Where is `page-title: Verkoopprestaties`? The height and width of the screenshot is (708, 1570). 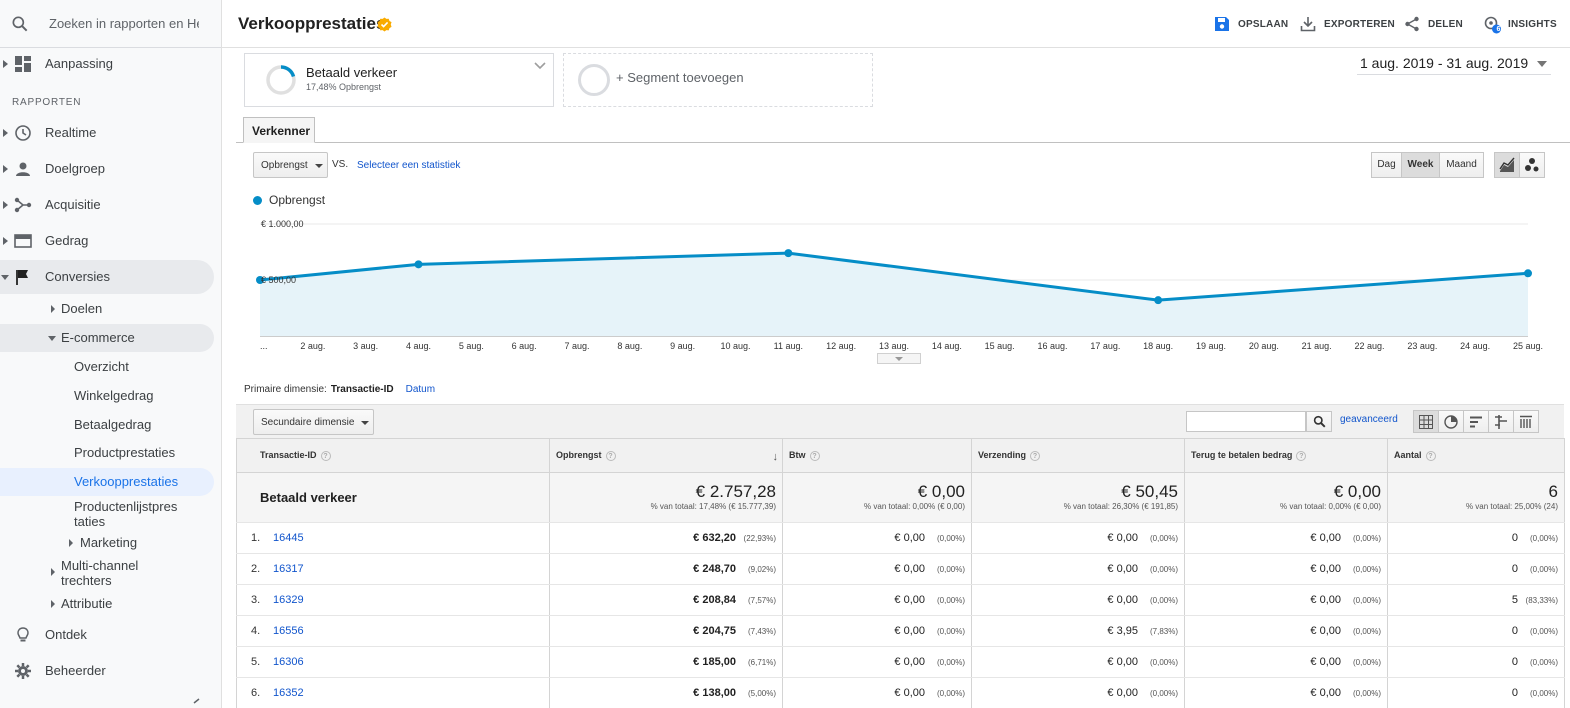 page-title: Verkoopprestaties is located at coordinates (312, 23).